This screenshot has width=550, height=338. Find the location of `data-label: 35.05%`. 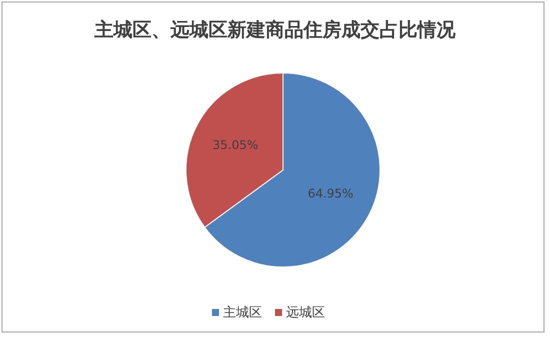

data-label: 35.05% is located at coordinates (235, 145).